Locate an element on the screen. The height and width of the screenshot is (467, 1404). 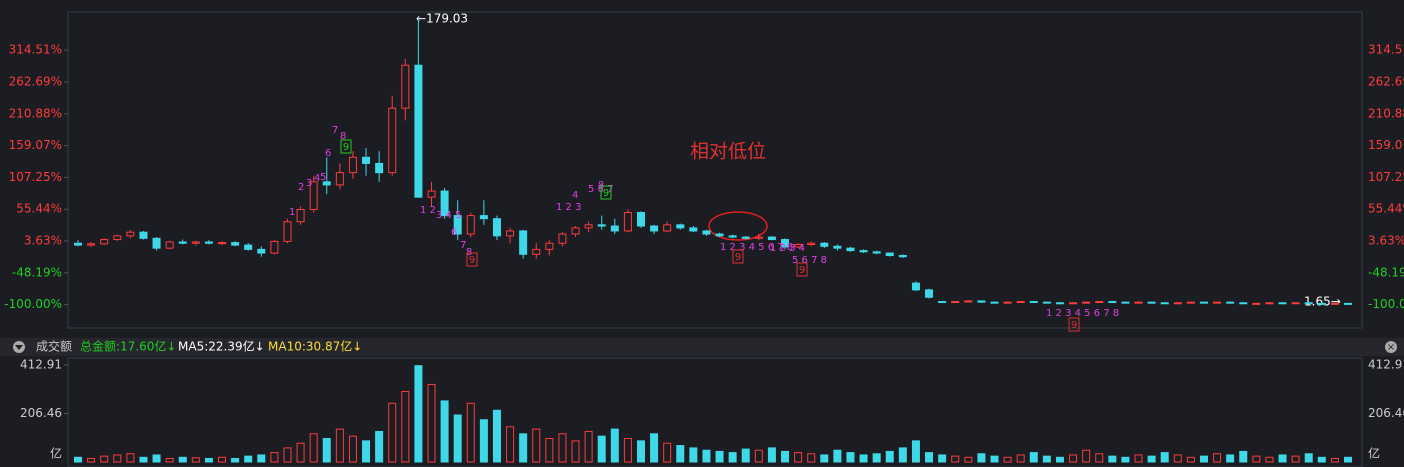
td-label: 3 is located at coordinates (309, 183).